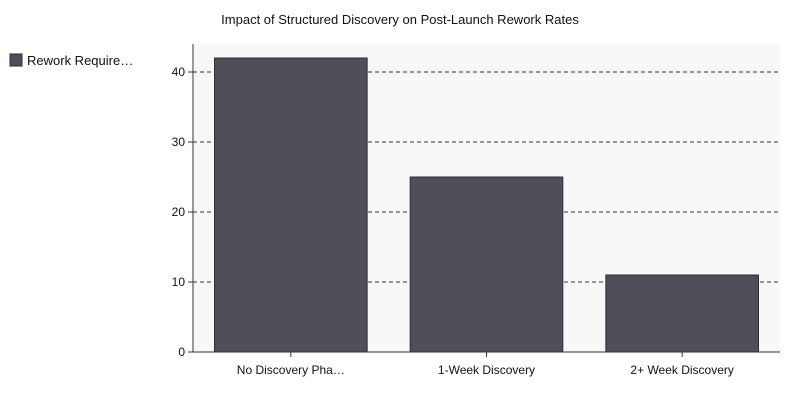  What do you see at coordinates (486, 370) in the screenshot?
I see `x-tick-label: 1-Week Discovery` at bounding box center [486, 370].